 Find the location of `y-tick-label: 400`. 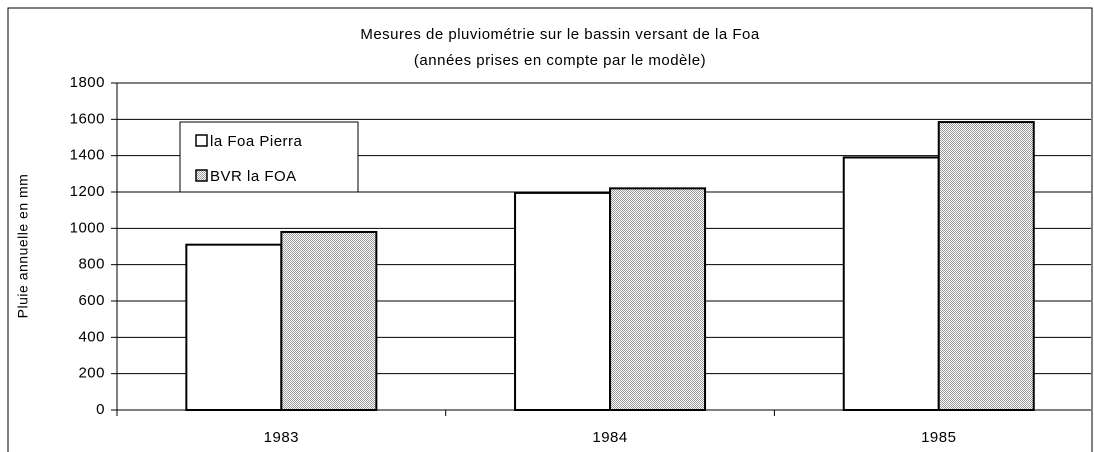

y-tick-label: 400 is located at coordinates (91, 336).